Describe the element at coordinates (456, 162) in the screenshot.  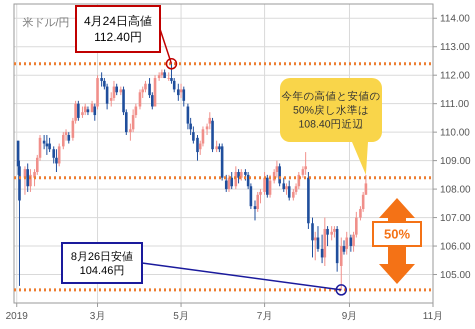
I see `y-tick-label: 109.00` at that location.